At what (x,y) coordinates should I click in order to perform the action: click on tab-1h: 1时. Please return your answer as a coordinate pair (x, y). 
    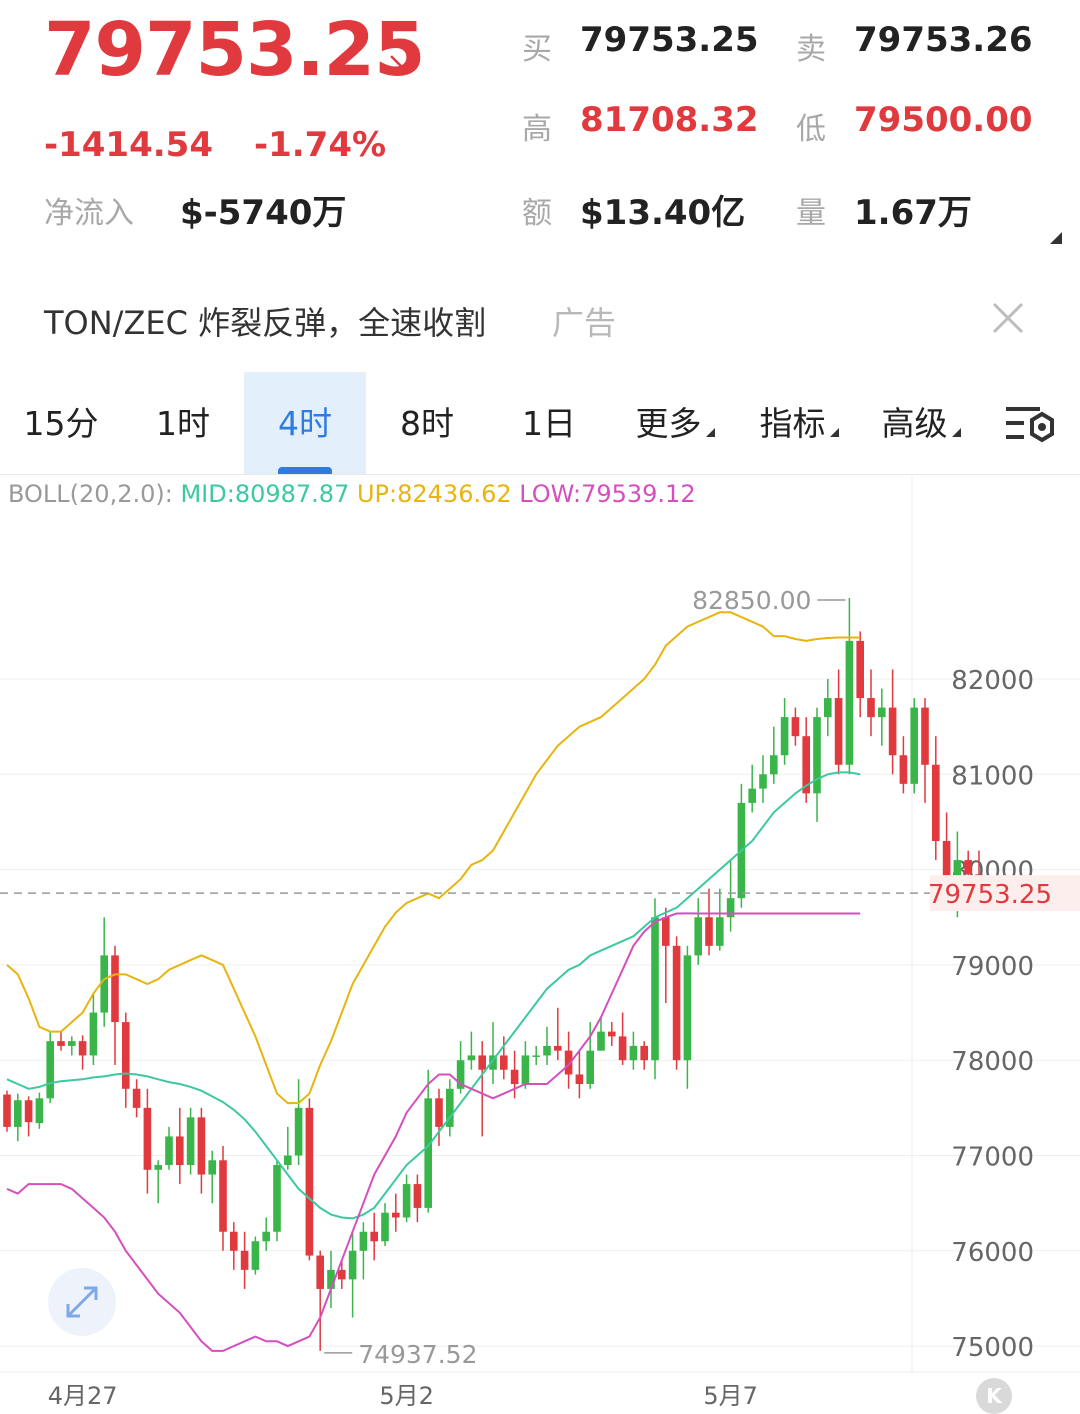
    Looking at the image, I should click on (183, 423).